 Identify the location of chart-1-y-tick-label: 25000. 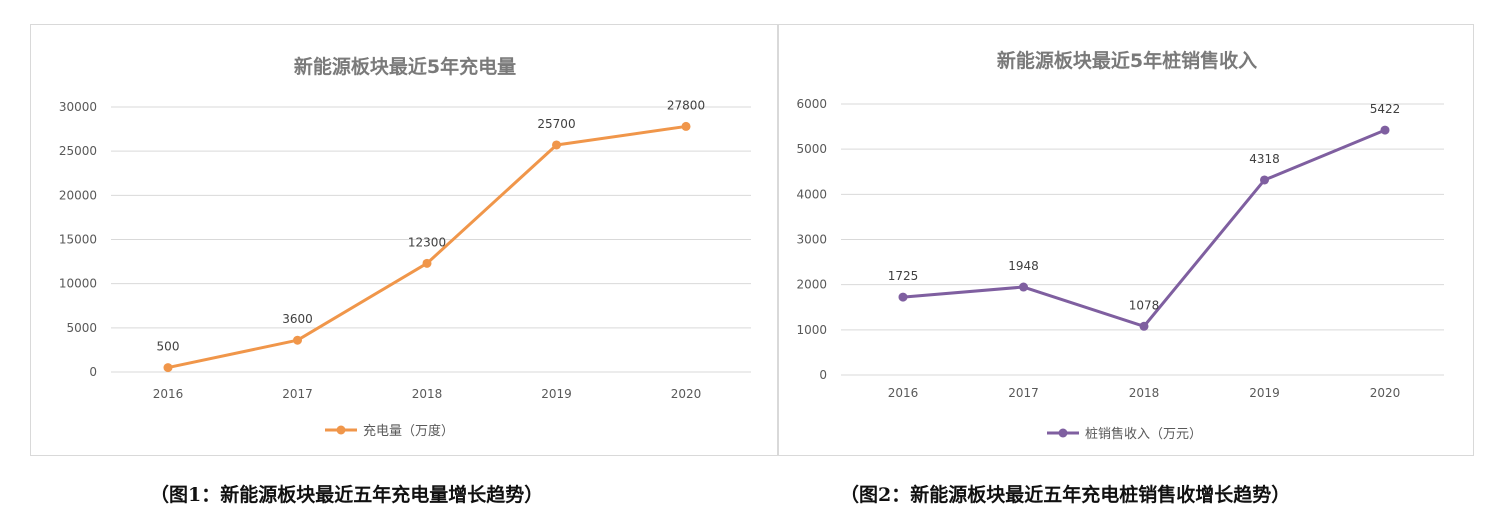
(78, 151).